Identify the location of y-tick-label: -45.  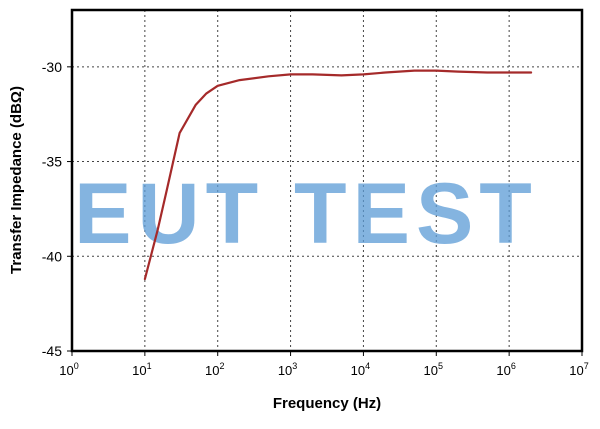
(52, 351).